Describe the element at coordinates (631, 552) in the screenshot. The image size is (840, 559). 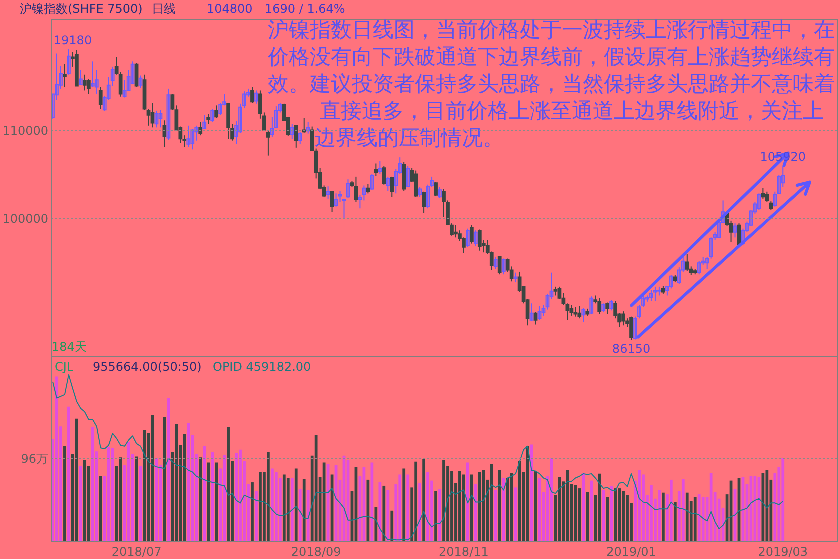
I see `x-tick-label: 2019/01` at that location.